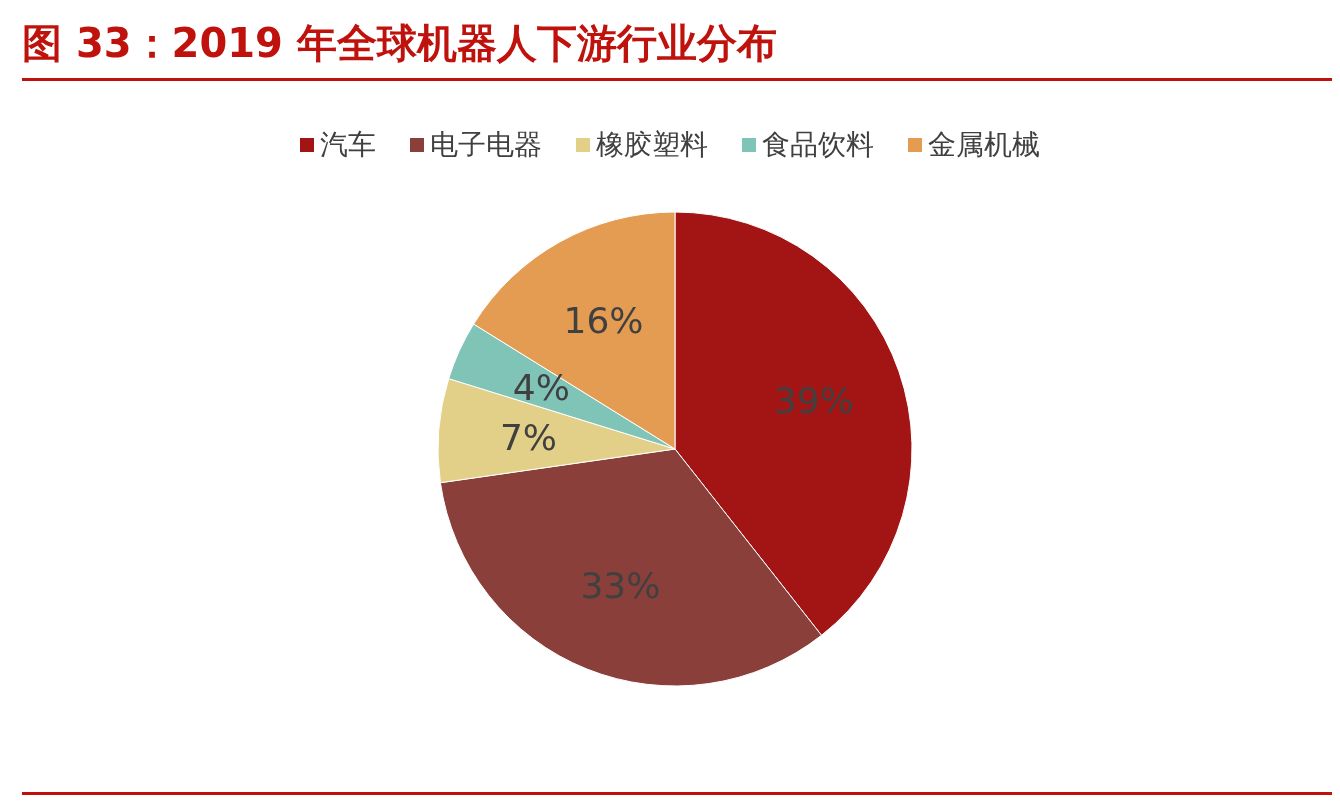  Describe the element at coordinates (348, 145) in the screenshot. I see `legend-label: 汽车` at that location.